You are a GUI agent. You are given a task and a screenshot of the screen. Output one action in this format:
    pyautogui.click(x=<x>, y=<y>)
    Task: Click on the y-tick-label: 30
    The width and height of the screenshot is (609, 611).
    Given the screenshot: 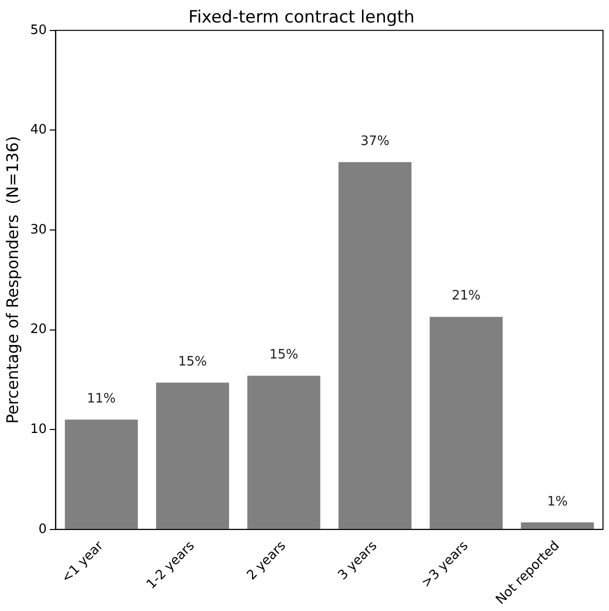 What is the action you would take?
    pyautogui.click(x=38, y=230)
    